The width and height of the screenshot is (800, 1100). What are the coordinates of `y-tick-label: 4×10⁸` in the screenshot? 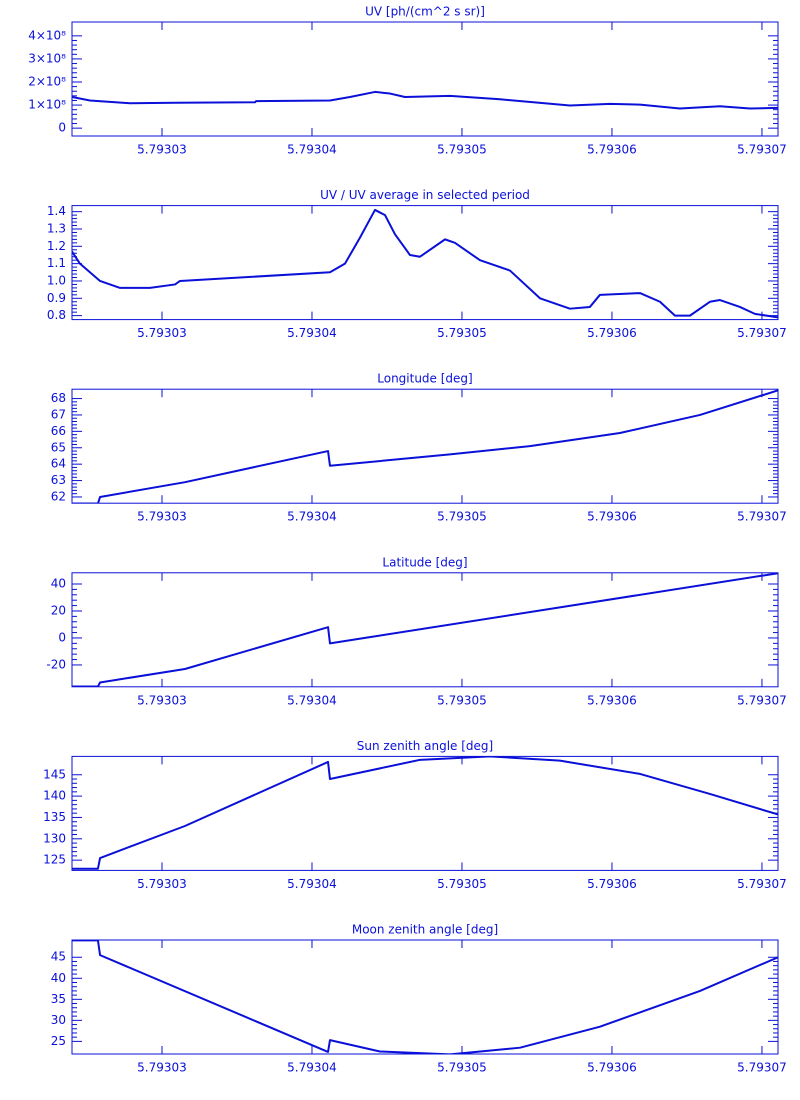 It's located at (47, 35).